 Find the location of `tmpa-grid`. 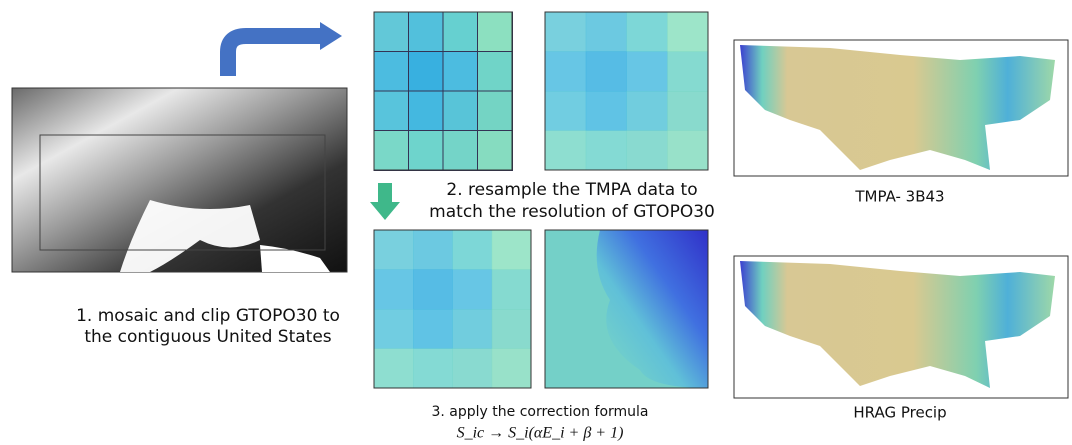

tmpa-grid is located at coordinates (443, 91).